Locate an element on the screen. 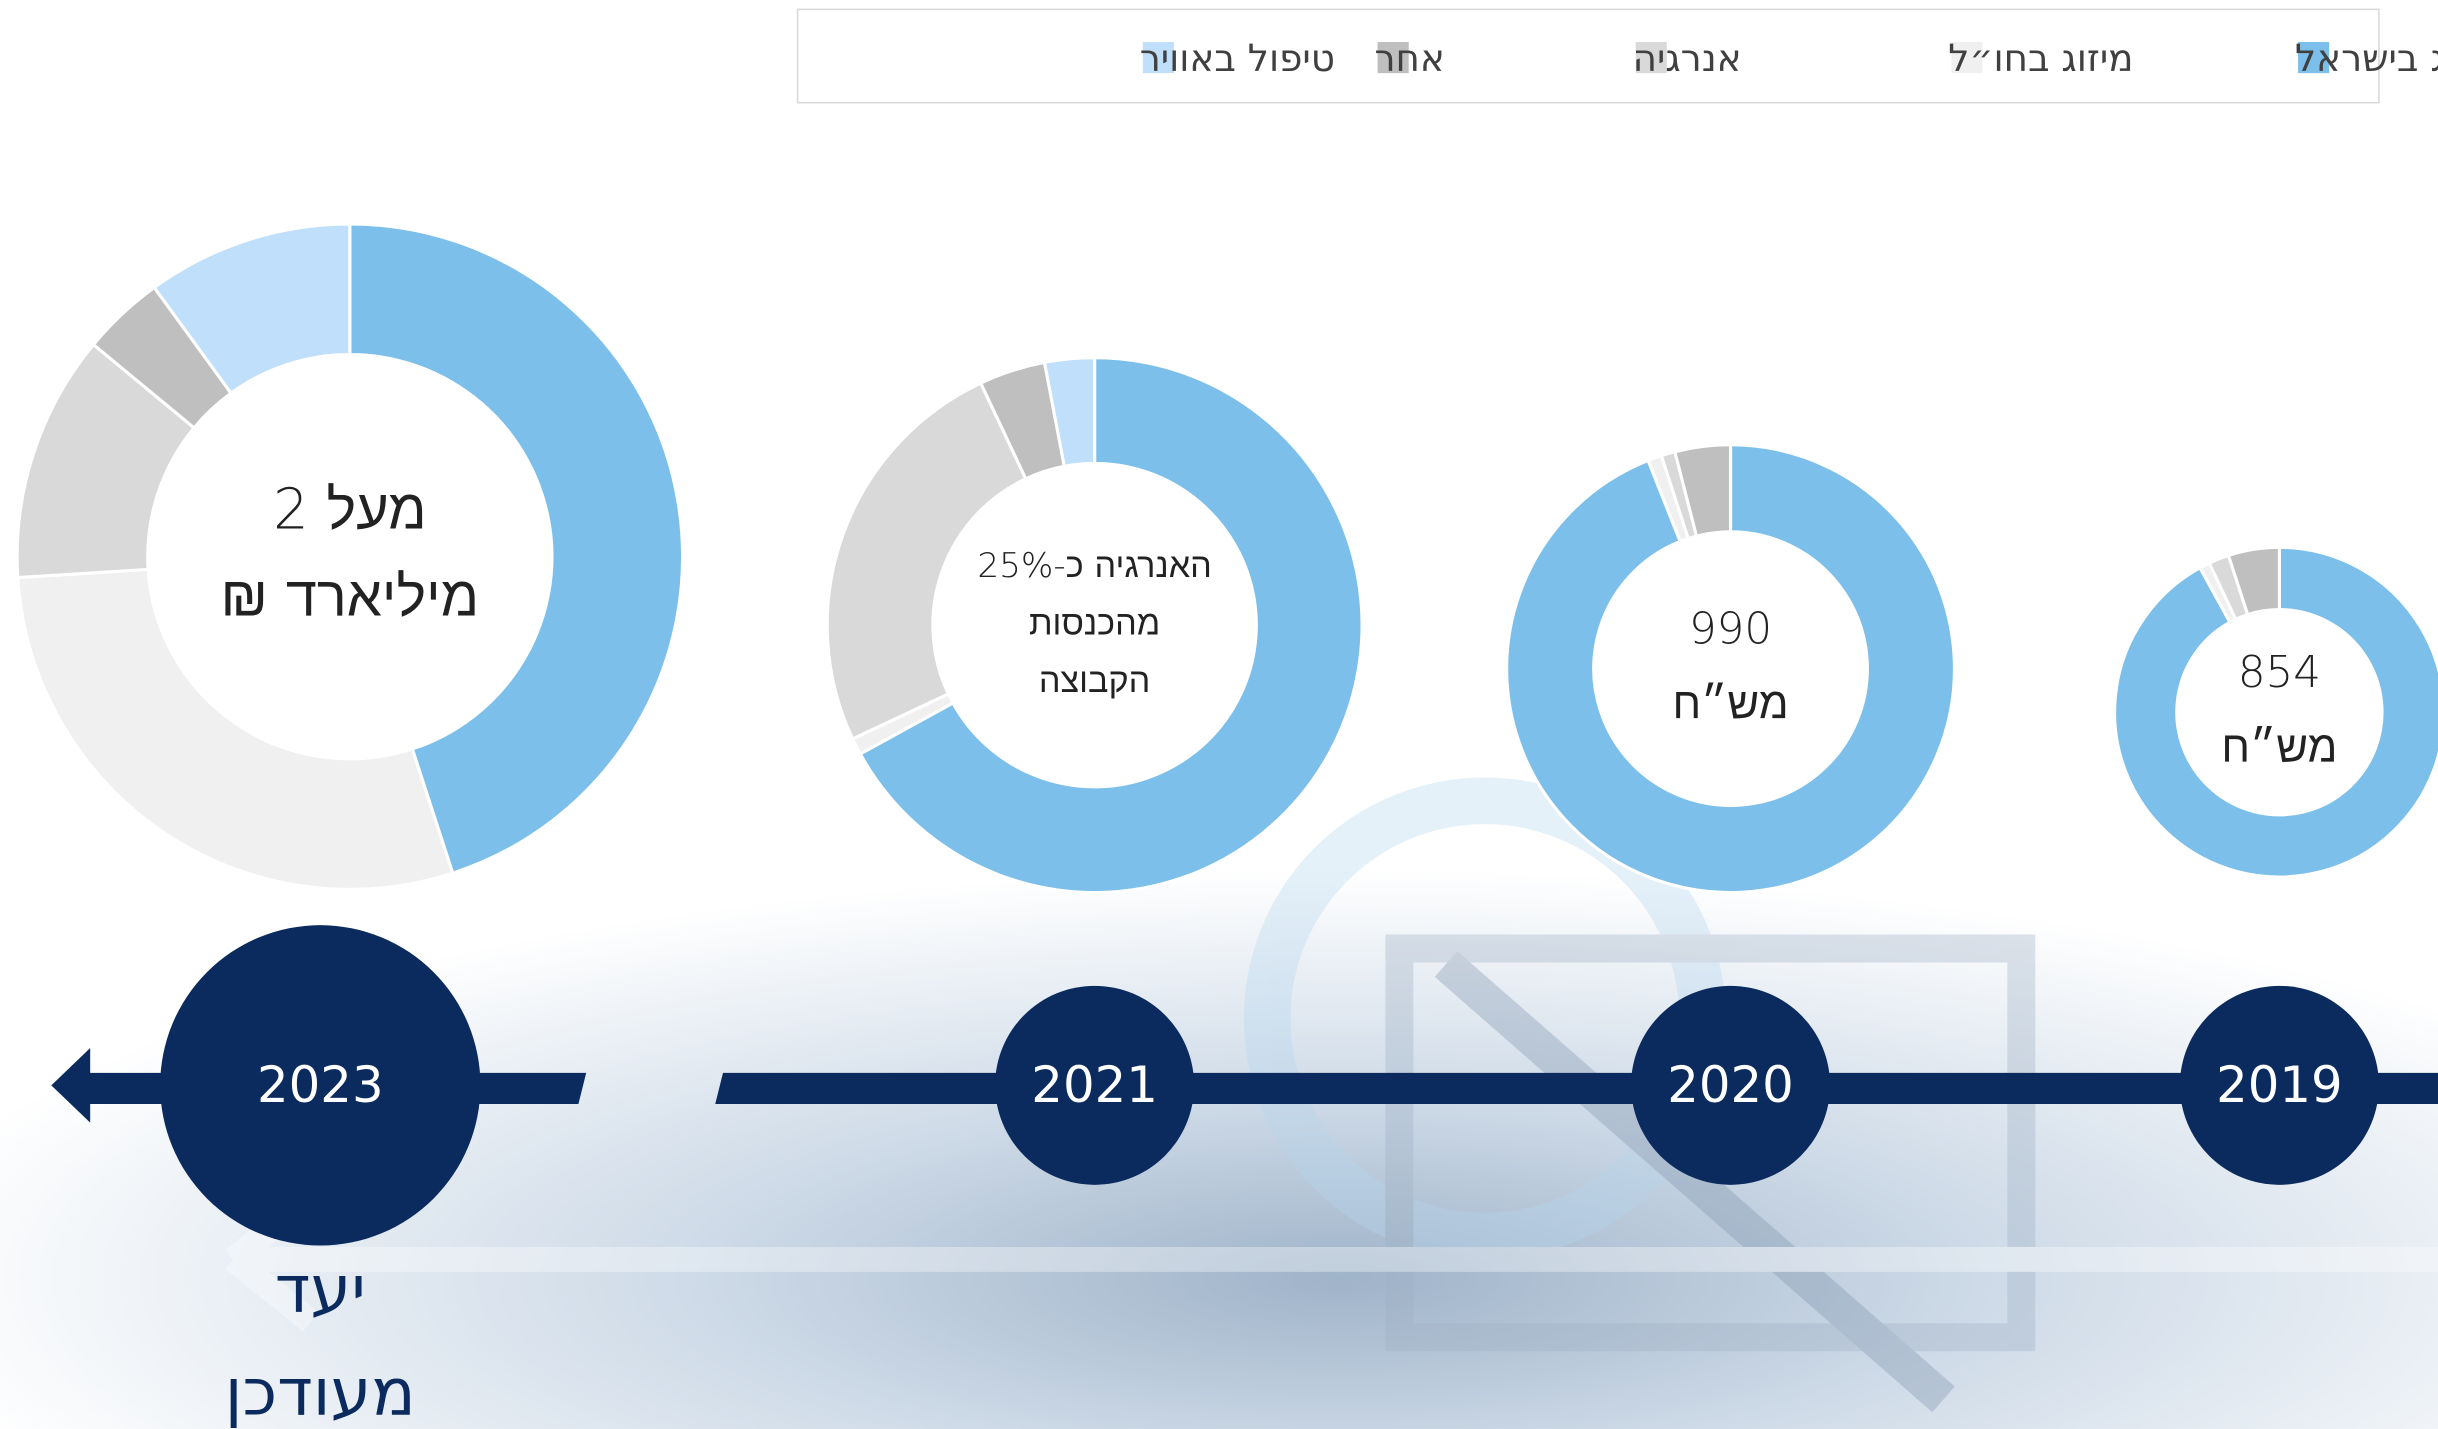  year-label: 2023 is located at coordinates (320, 1085).